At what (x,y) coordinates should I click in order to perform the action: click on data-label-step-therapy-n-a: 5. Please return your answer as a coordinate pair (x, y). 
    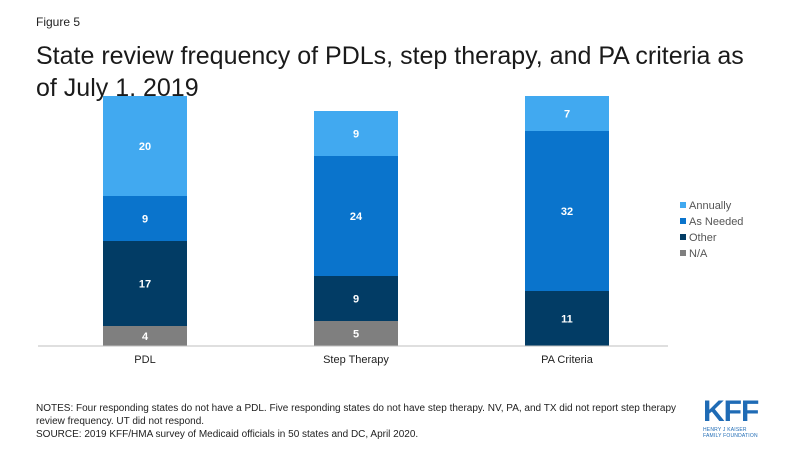
    Looking at the image, I should click on (356, 335).